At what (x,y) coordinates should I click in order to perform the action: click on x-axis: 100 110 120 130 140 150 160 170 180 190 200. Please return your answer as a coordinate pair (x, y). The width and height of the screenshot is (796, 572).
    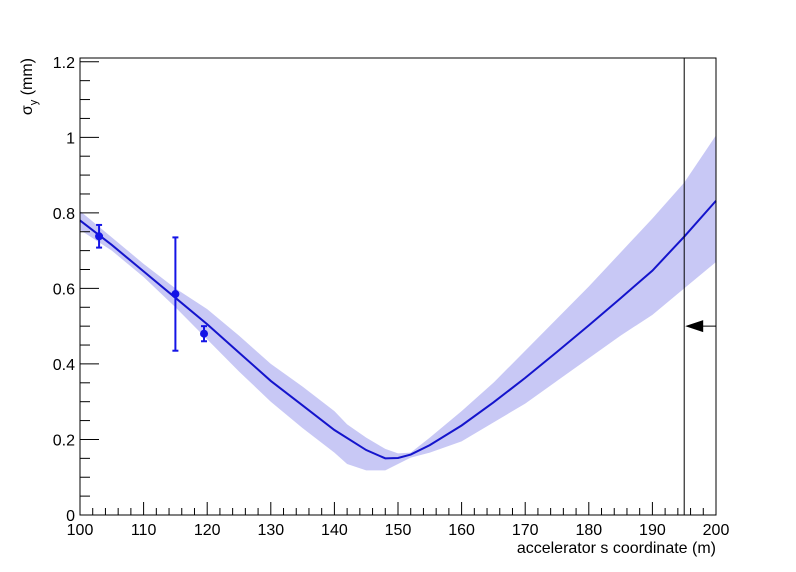
    Looking at the image, I should click on (398, 520).